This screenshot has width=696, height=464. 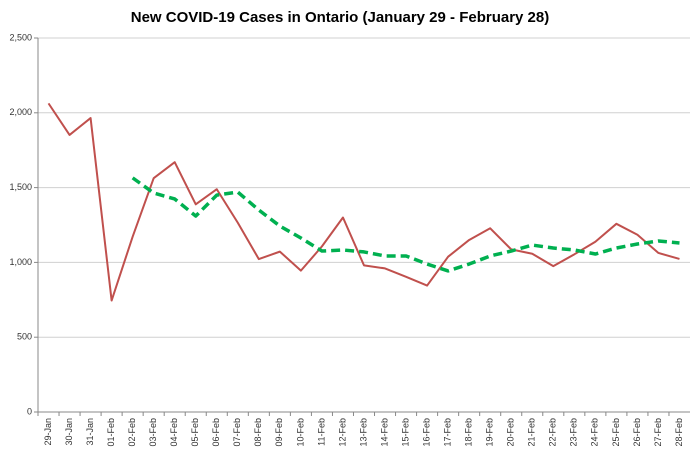 What do you see at coordinates (195, 432) in the screenshot?
I see `x-tick-label: 05-Feb` at bounding box center [195, 432].